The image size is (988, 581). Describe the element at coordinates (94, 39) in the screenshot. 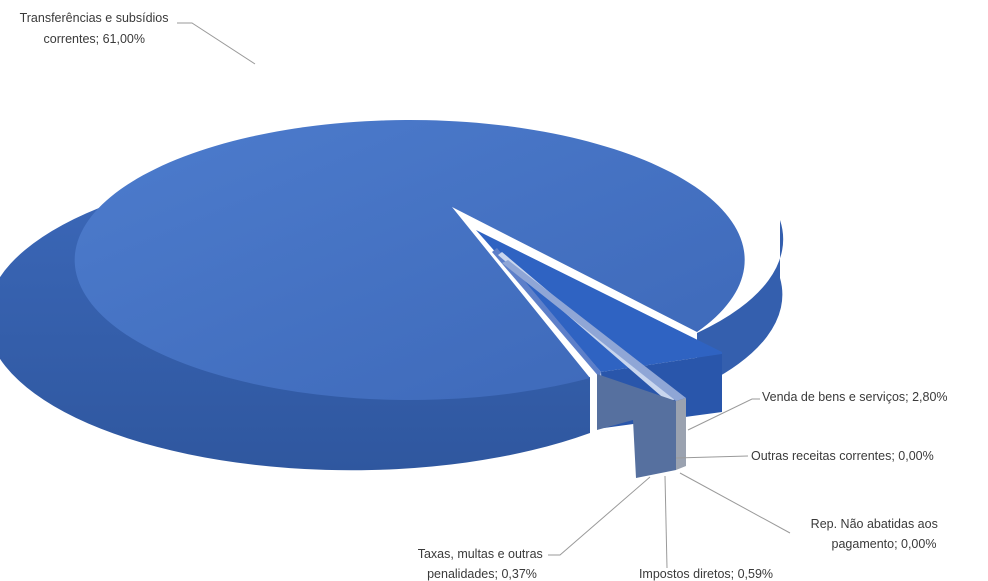

I see `label-transferencias-line2: correntes; 61,00%` at that location.